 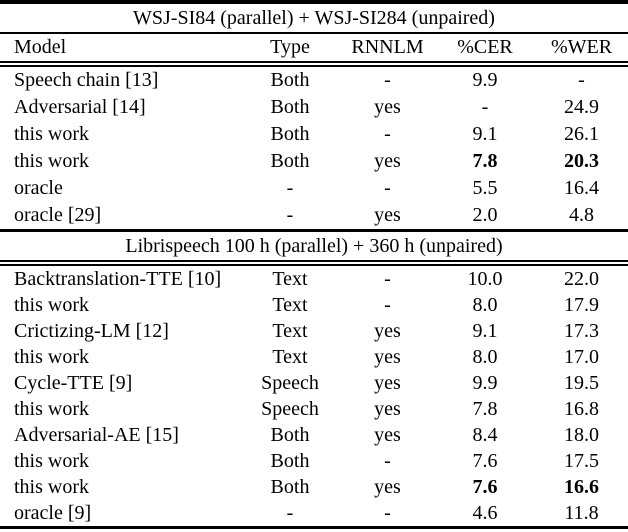 I want to click on wer-cell: 24.9, so click(x=581, y=107).